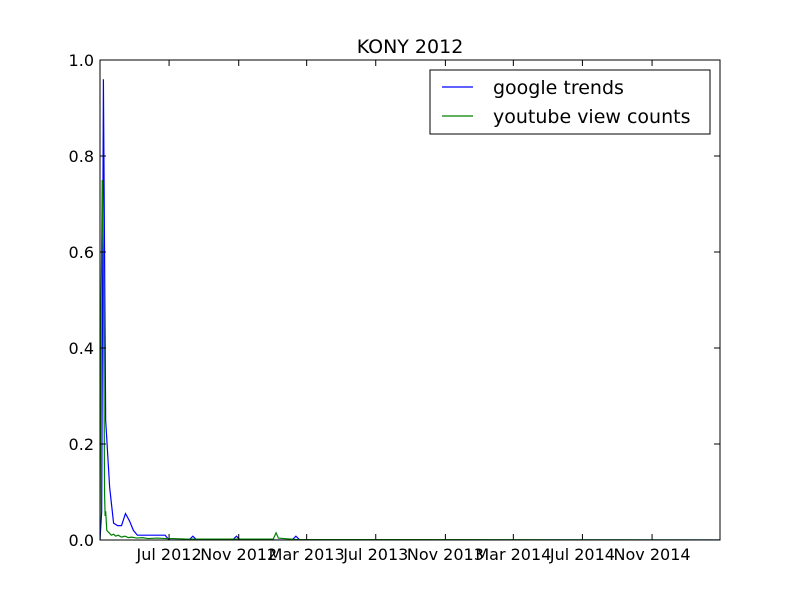 This screenshot has width=800, height=600. What do you see at coordinates (513, 554) in the screenshot?
I see `x-tick-label: Mar 2014` at bounding box center [513, 554].